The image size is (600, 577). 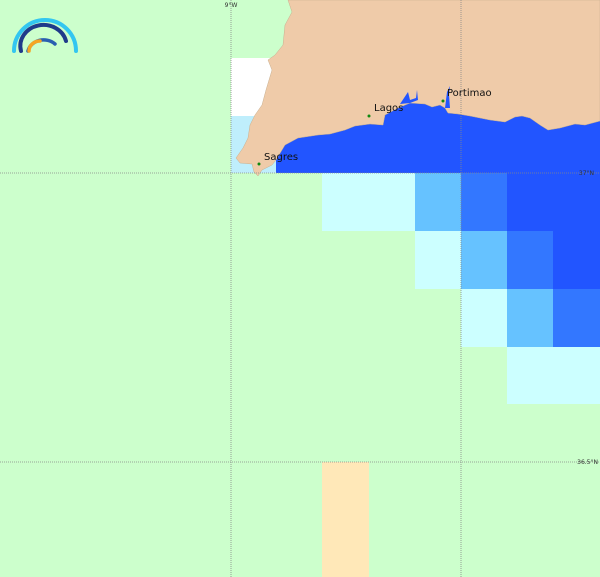 I want to click on place-label: Sagres, so click(x=281, y=157).